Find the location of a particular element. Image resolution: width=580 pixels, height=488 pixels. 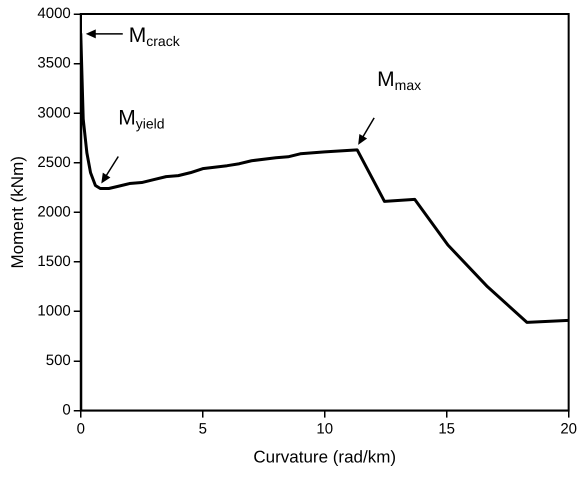

y-tick-label: 3500 is located at coordinates (54, 63).